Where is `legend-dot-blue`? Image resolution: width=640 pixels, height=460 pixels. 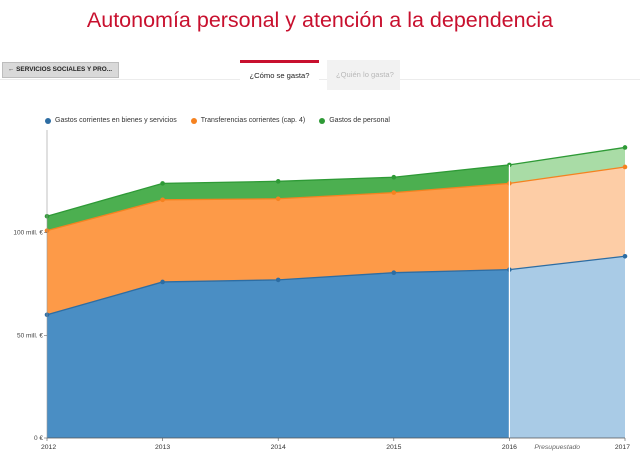
legend-dot-blue is located at coordinates (48, 120).